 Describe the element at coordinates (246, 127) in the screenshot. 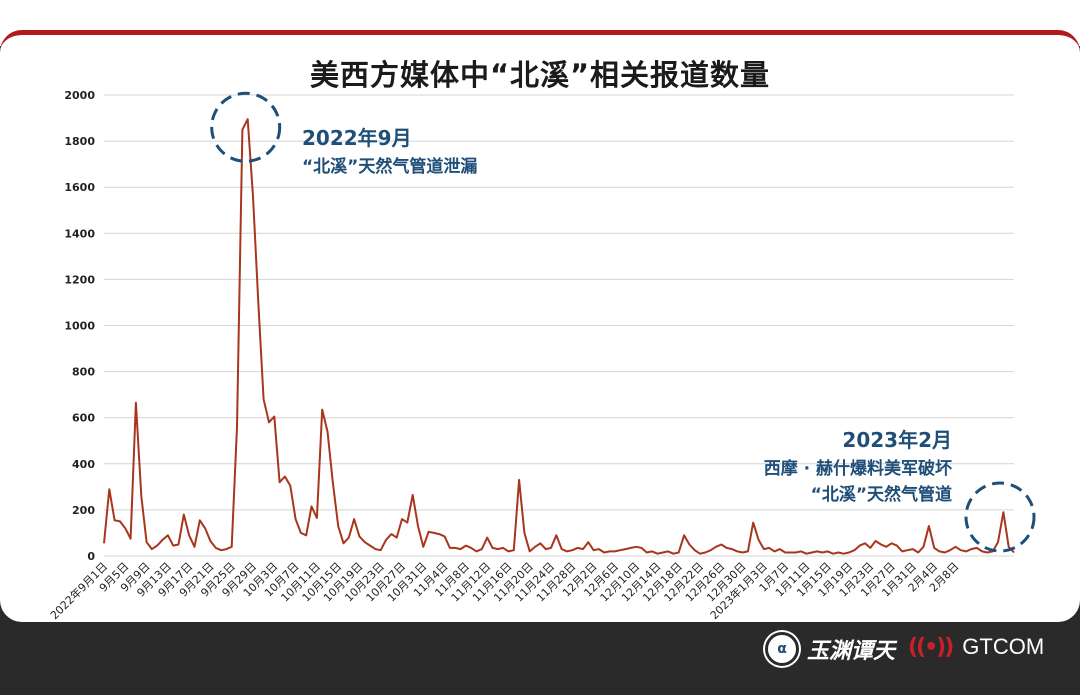

I see `peak-highlight-circle` at that location.